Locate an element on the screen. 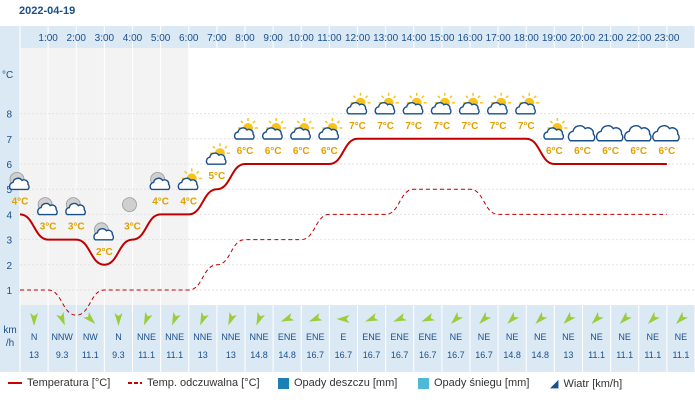  hour-tick-label: 3:00 is located at coordinates (105, 38).